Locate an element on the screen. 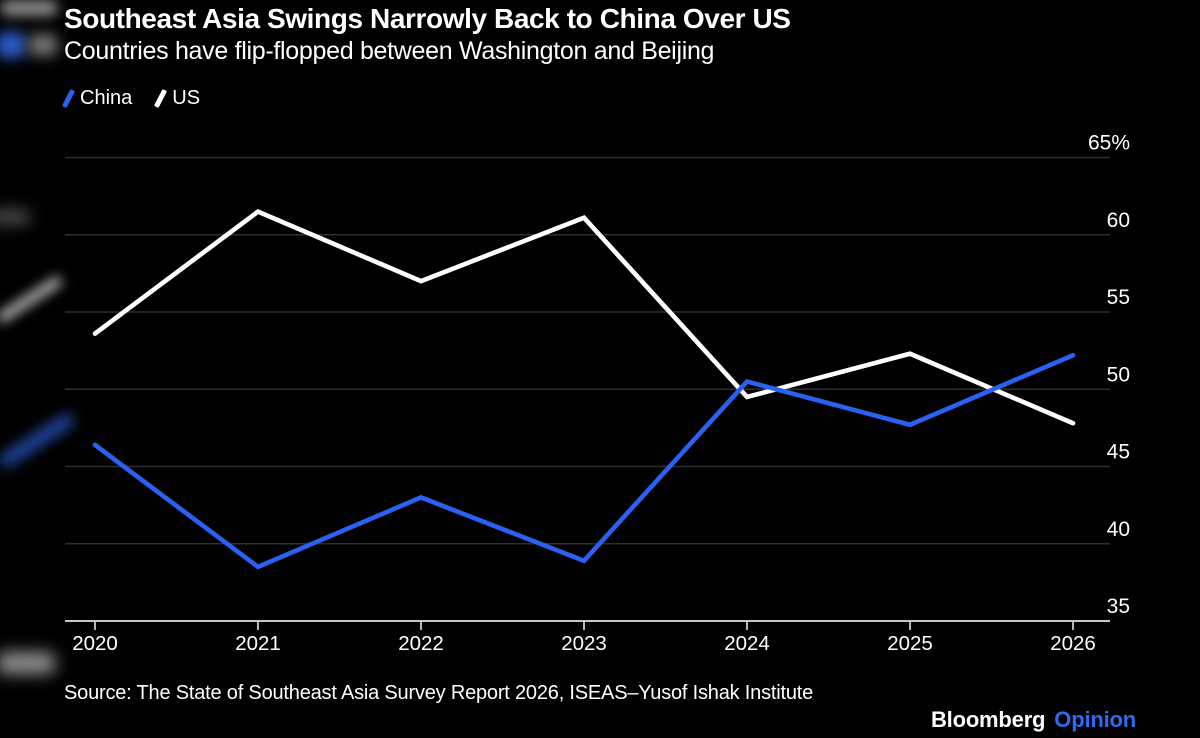 The width and height of the screenshot is (1200, 738). svg-text: 50 is located at coordinates (1118, 374).